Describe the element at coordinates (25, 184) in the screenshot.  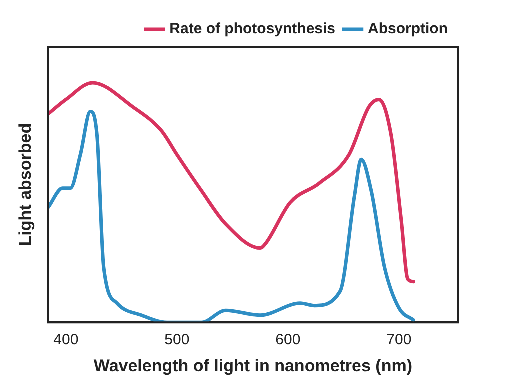
I see `y-axis-title: Light absorbed` at that location.